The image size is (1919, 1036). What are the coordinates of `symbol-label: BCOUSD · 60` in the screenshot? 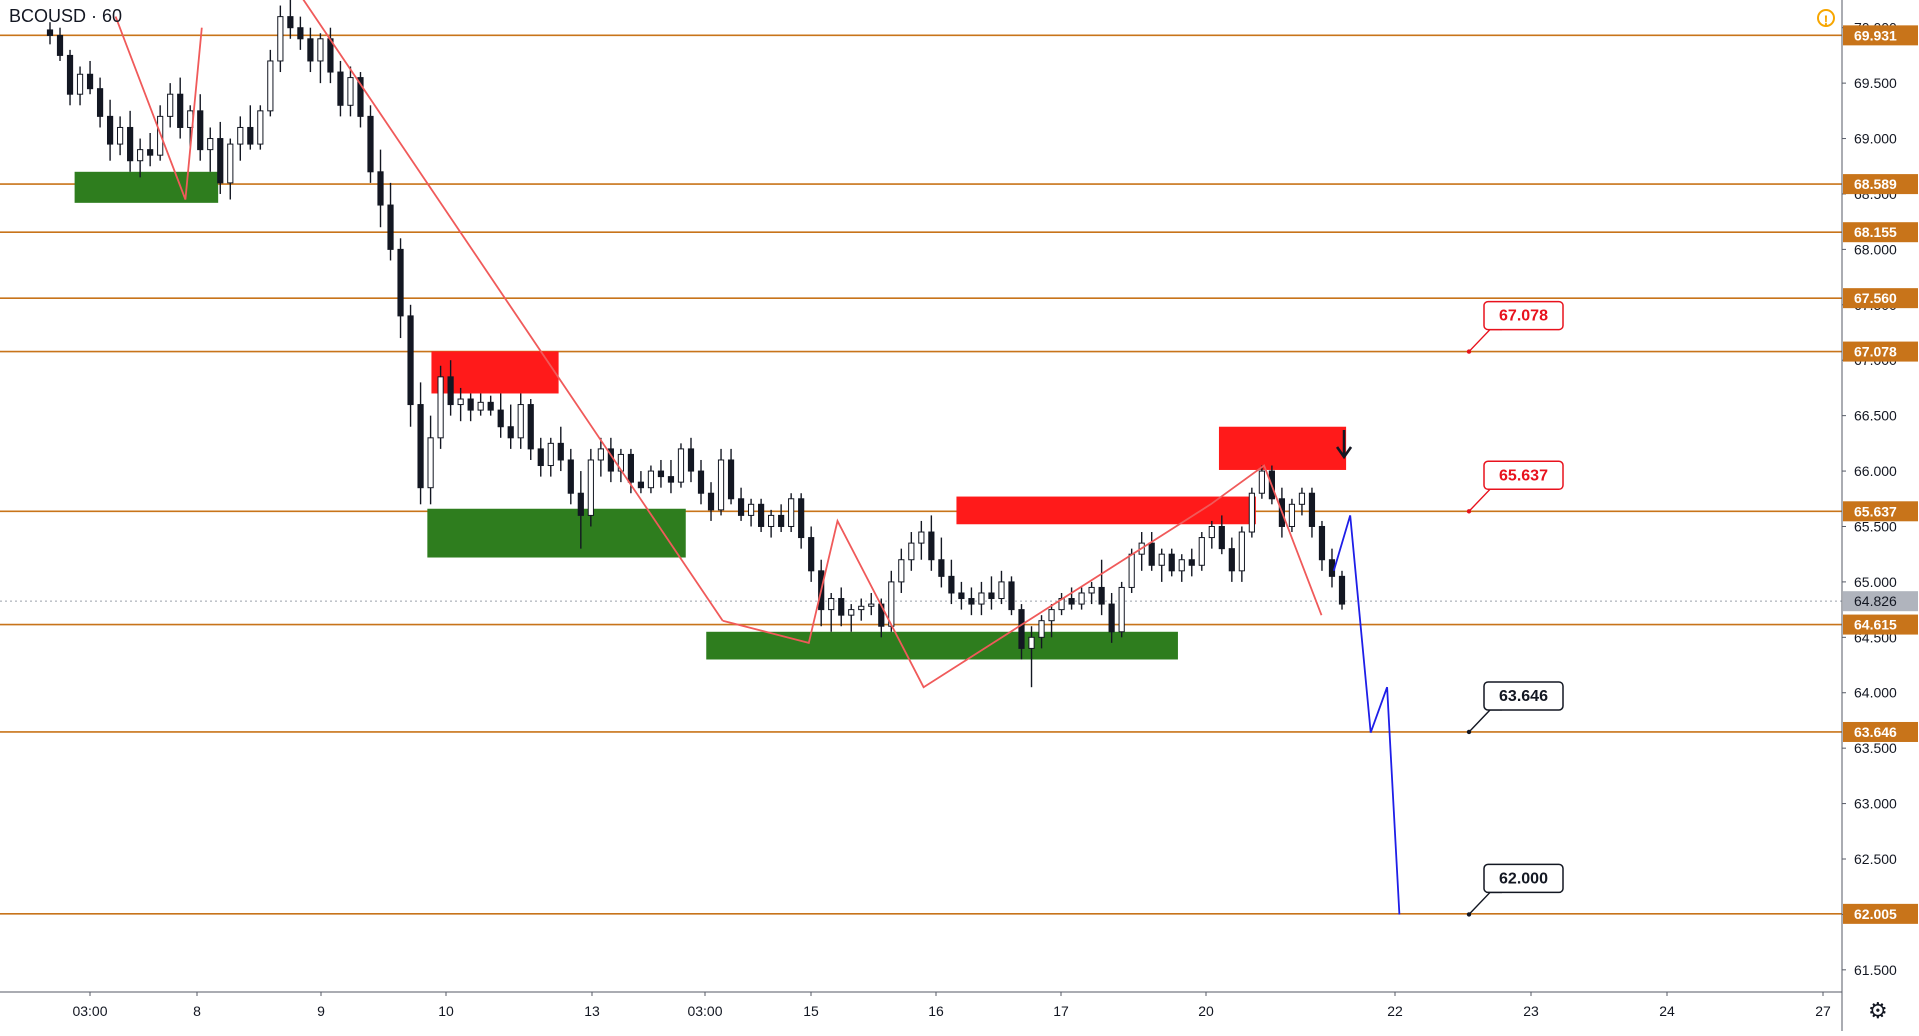 It's located at (65, 16).